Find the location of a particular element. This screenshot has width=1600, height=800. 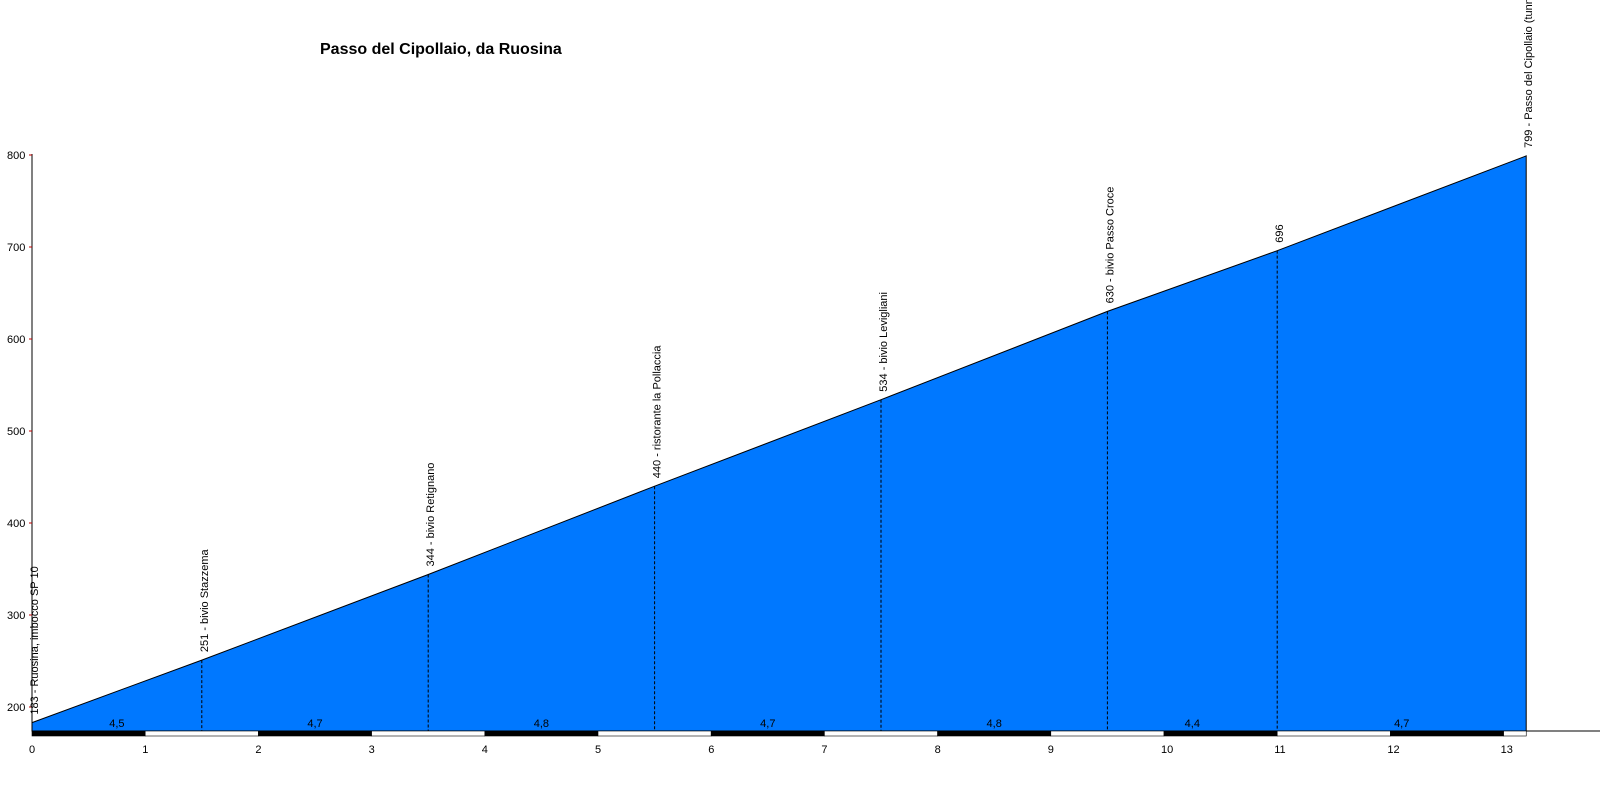

y-tick-label: 700 is located at coordinates (16, 248).